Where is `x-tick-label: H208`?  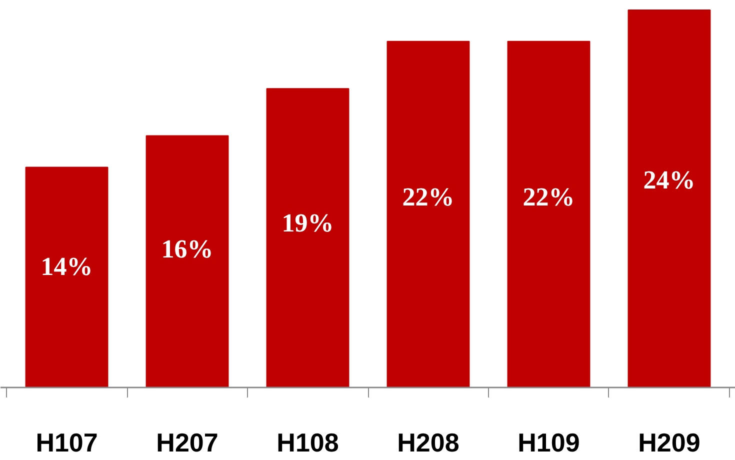
x-tick-label: H208 is located at coordinates (428, 443).